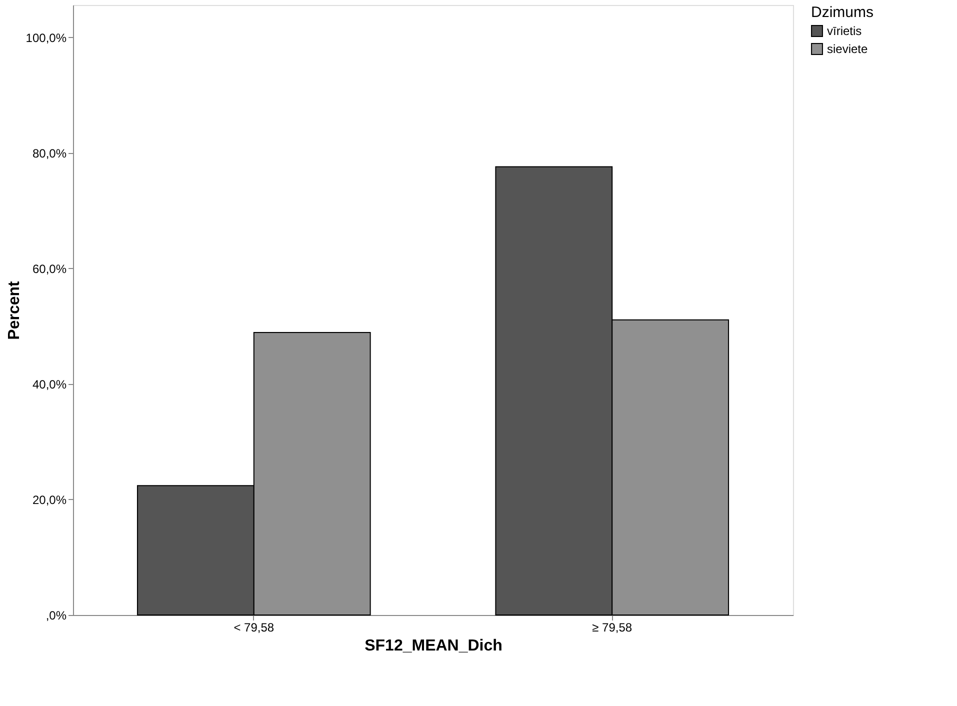 This screenshot has height=706, width=957. Describe the element at coordinates (49, 269) in the screenshot. I see `y-tick-label: 60,0%` at that location.